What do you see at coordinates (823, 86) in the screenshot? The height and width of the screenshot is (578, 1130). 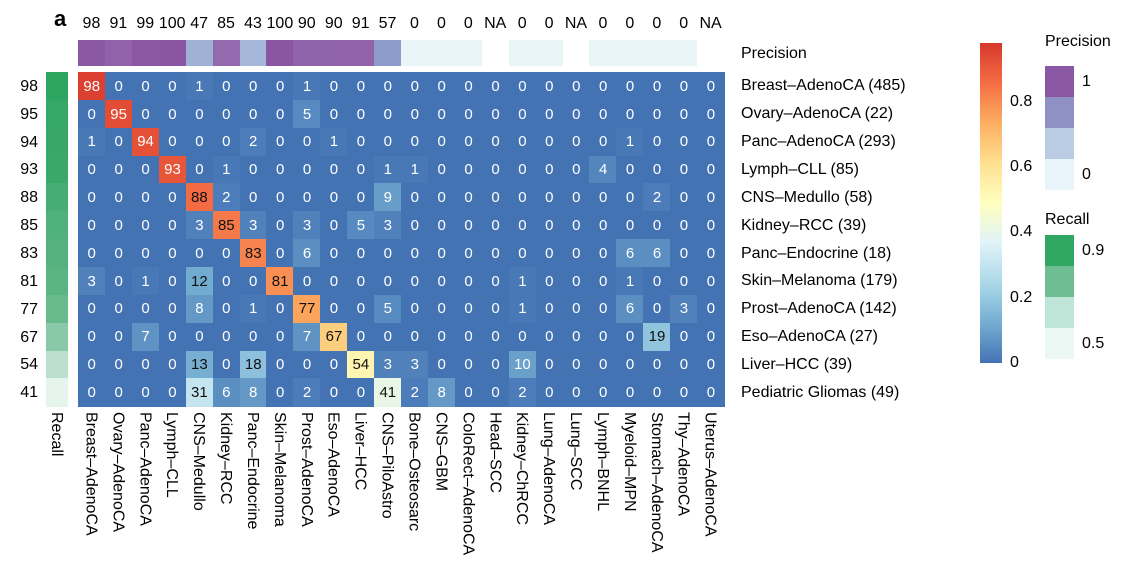 I see `row-label: Breast–AdenoCA (485)` at bounding box center [823, 86].